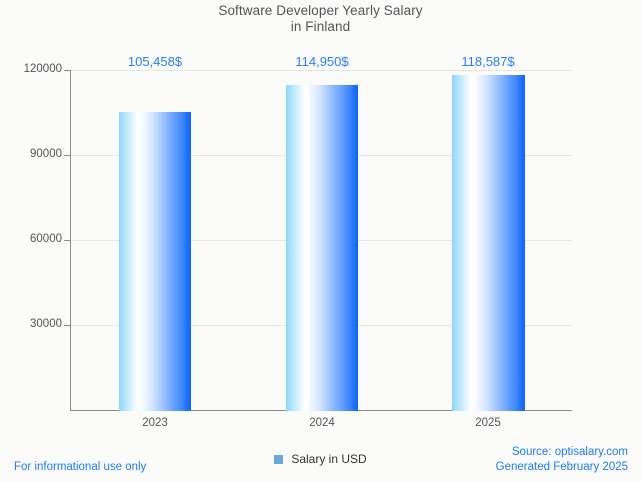 The height and width of the screenshot is (481, 641). Describe the element at coordinates (46, 154) in the screenshot. I see `y-axis-tick-label: 90000` at that location.